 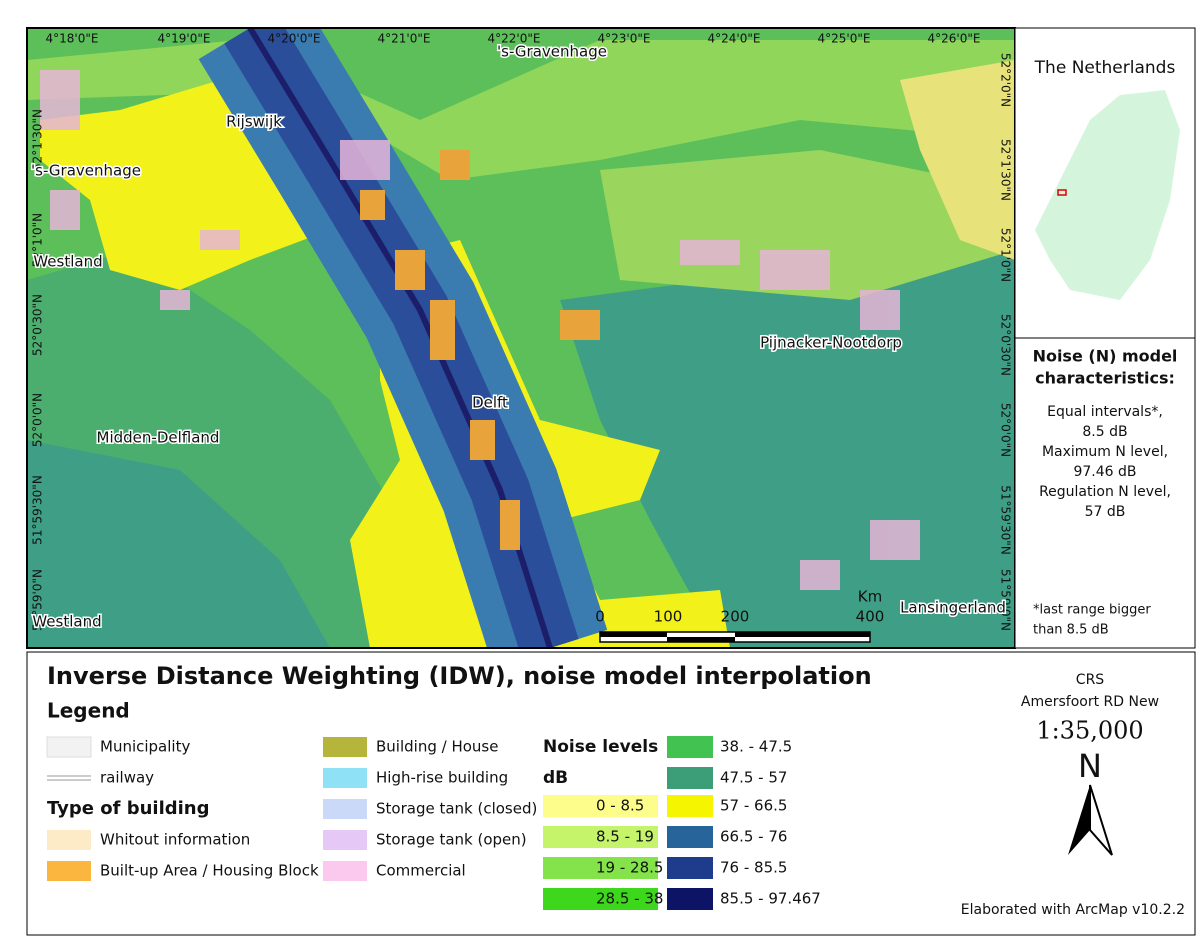 What do you see at coordinates (625, 837) in the screenshot?
I see `noise-label: 8.5 - 19` at bounding box center [625, 837].